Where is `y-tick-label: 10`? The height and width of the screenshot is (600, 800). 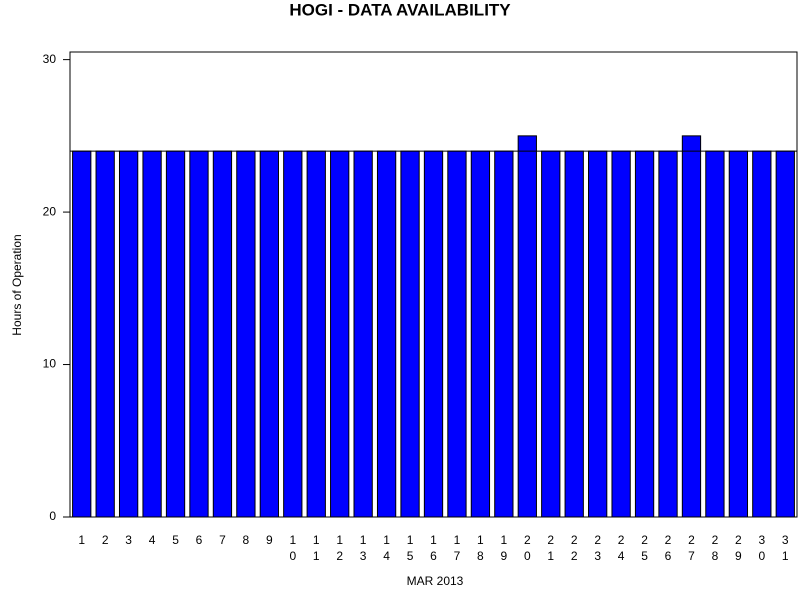
y-tick-label: 10 is located at coordinates (50, 364).